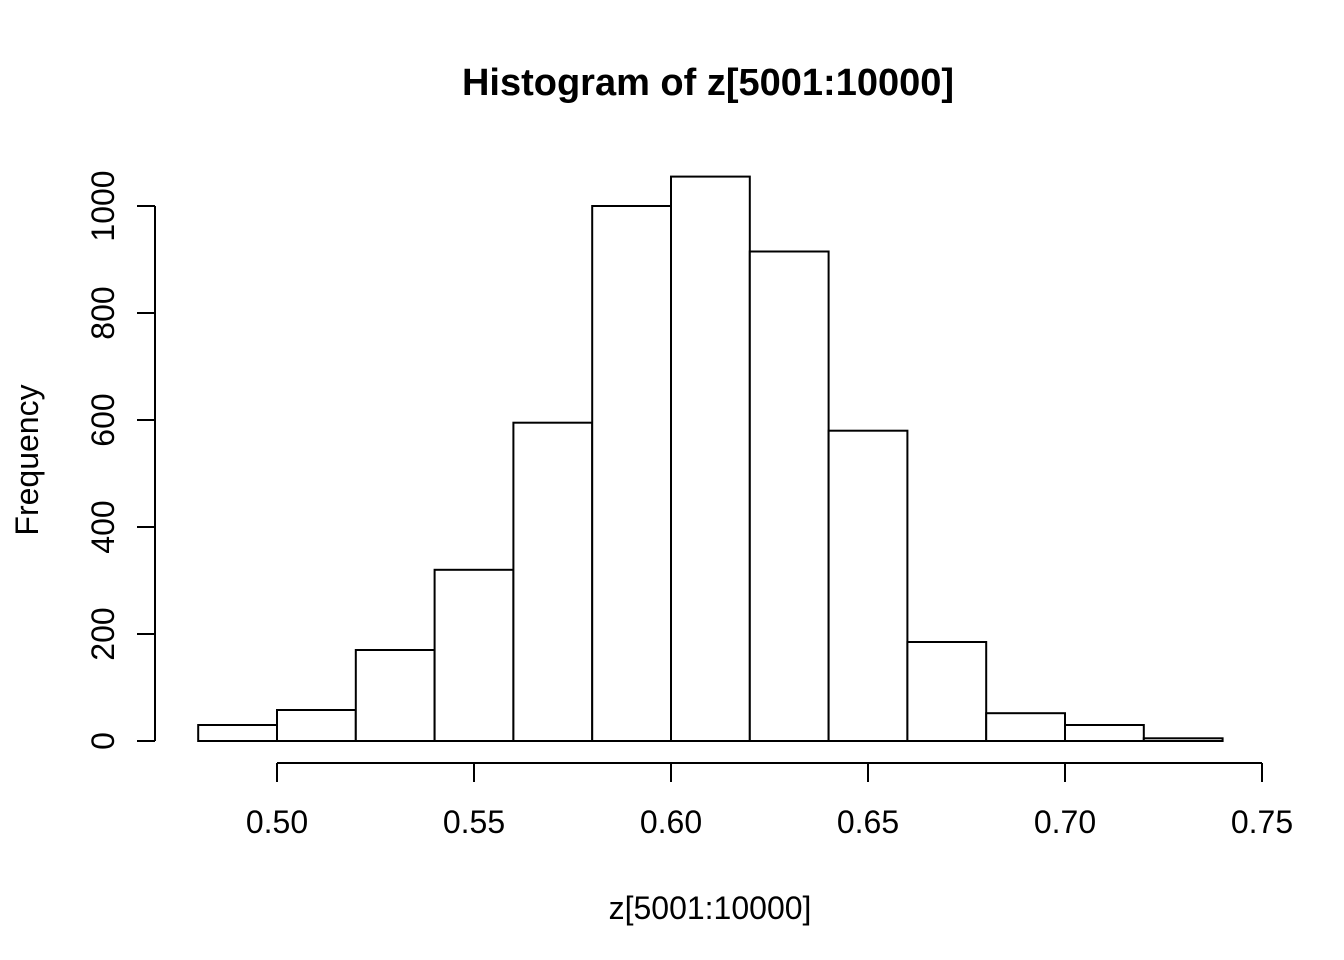 The width and height of the screenshot is (1344, 960). I want to click on y-tick-label: 1000, so click(103, 205).